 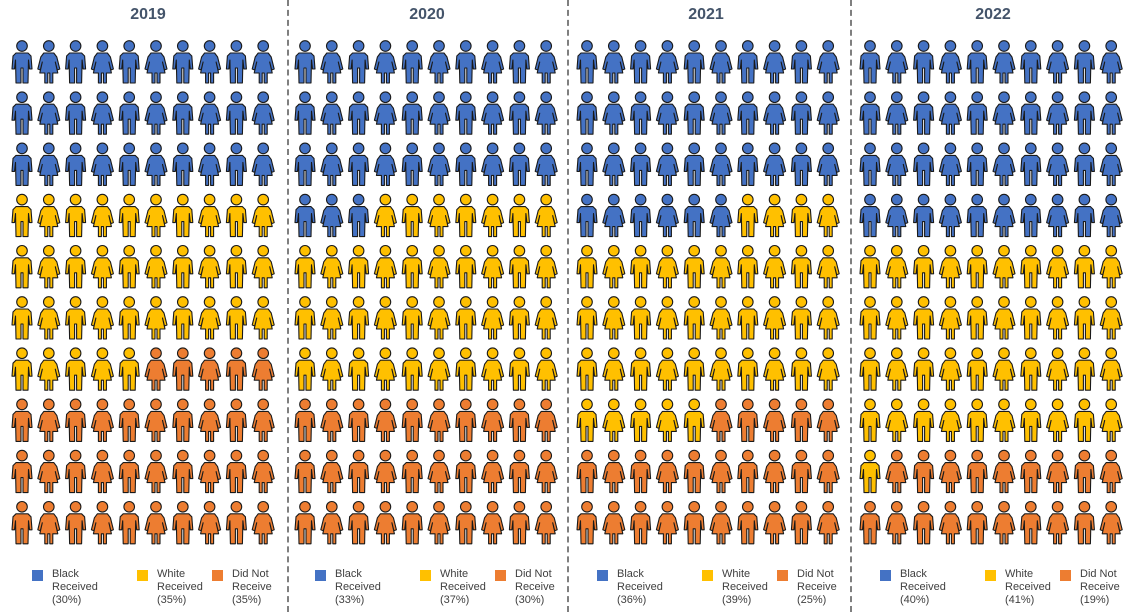 I want to click on legend-label: Black Received (36%), so click(x=640, y=587).